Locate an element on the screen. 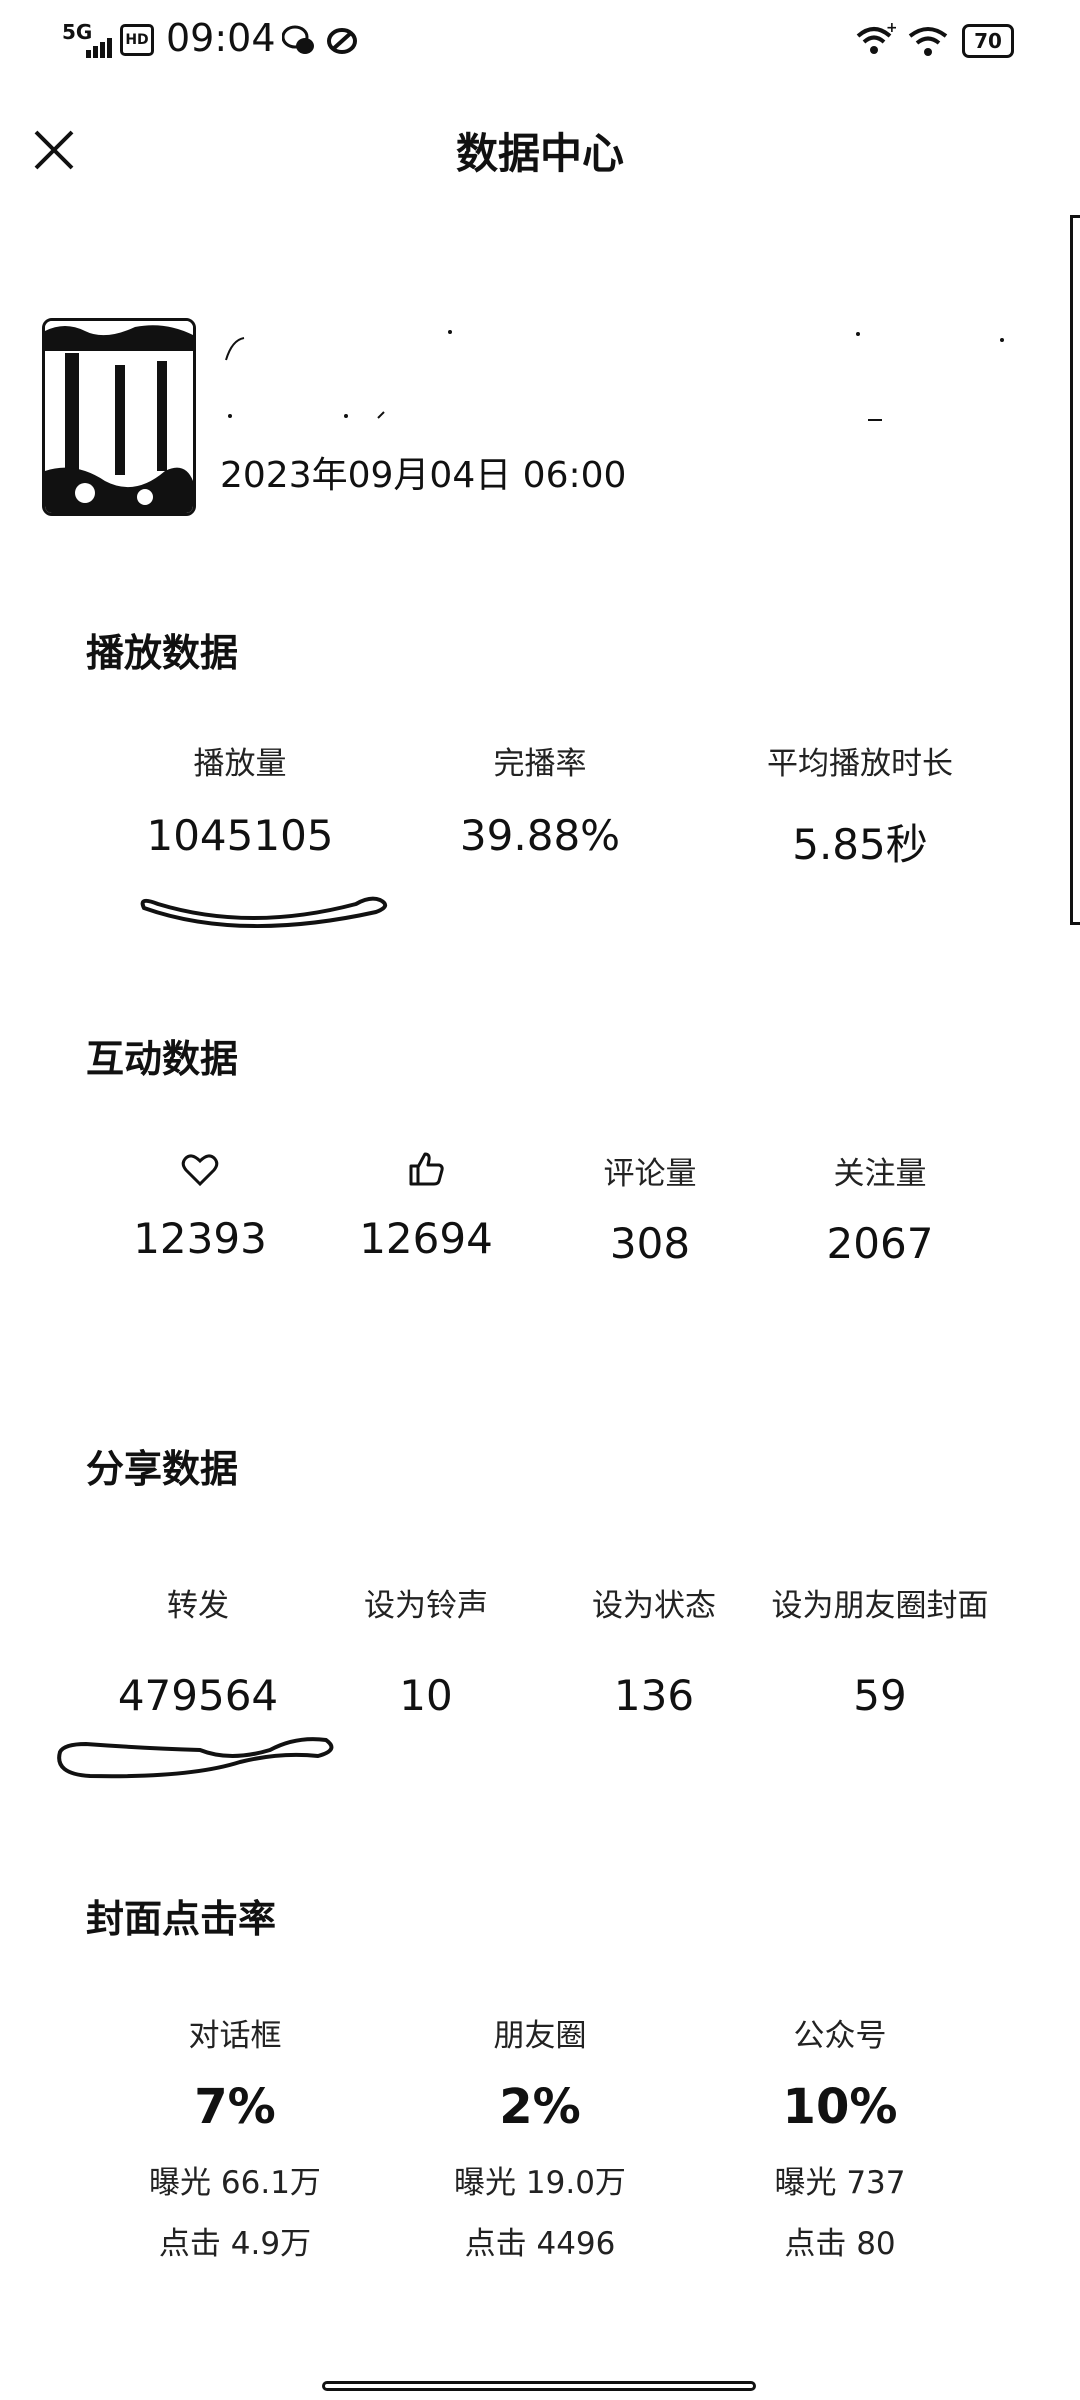 Image resolution: width=1080 pixels, height=2400 pixels. stat-label: 朋友圈 is located at coordinates (540, 2036).